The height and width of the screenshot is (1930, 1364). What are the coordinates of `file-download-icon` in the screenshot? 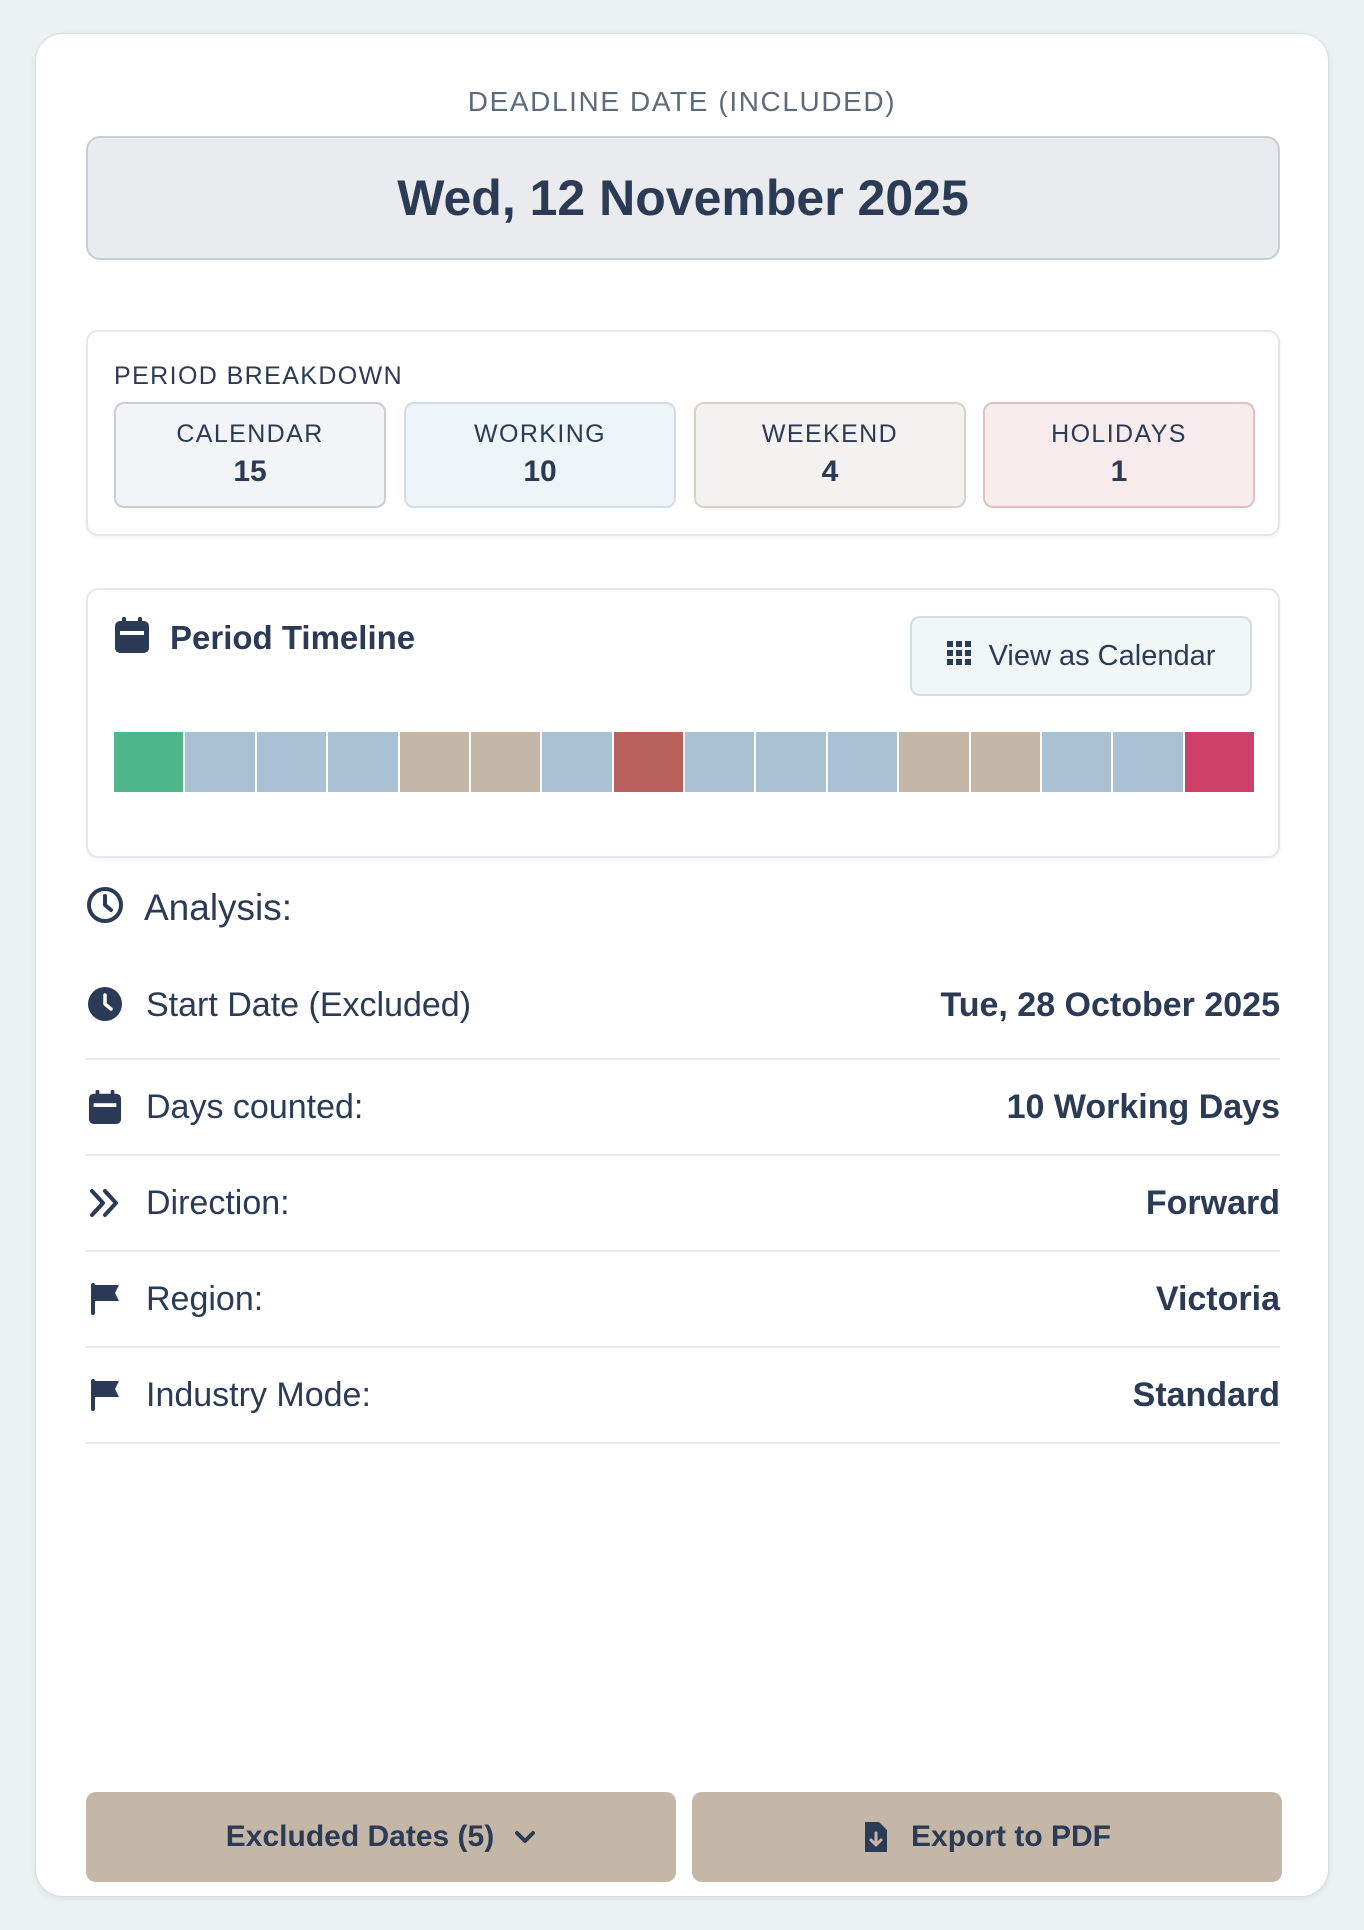 It's located at (876, 1837).